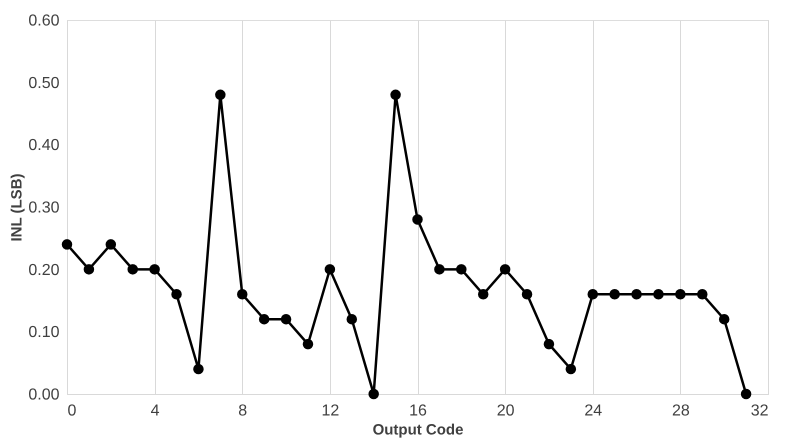  Describe the element at coordinates (44, 145) in the screenshot. I see `y-tick-label: 0.40` at that location.